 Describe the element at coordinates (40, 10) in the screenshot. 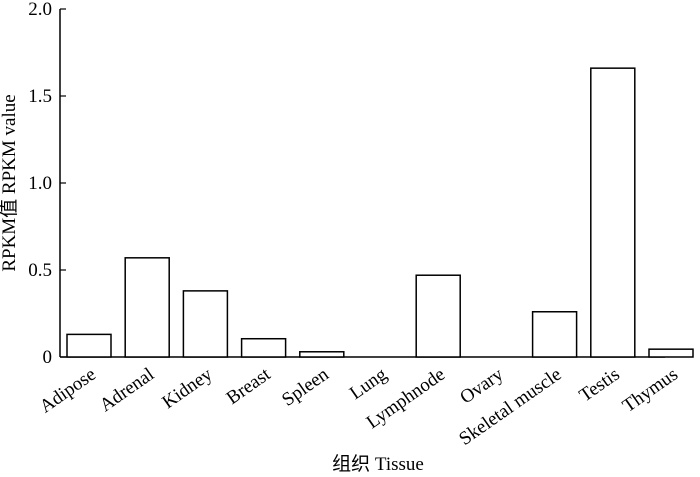

I see `y-tick-label: 2.0` at that location.